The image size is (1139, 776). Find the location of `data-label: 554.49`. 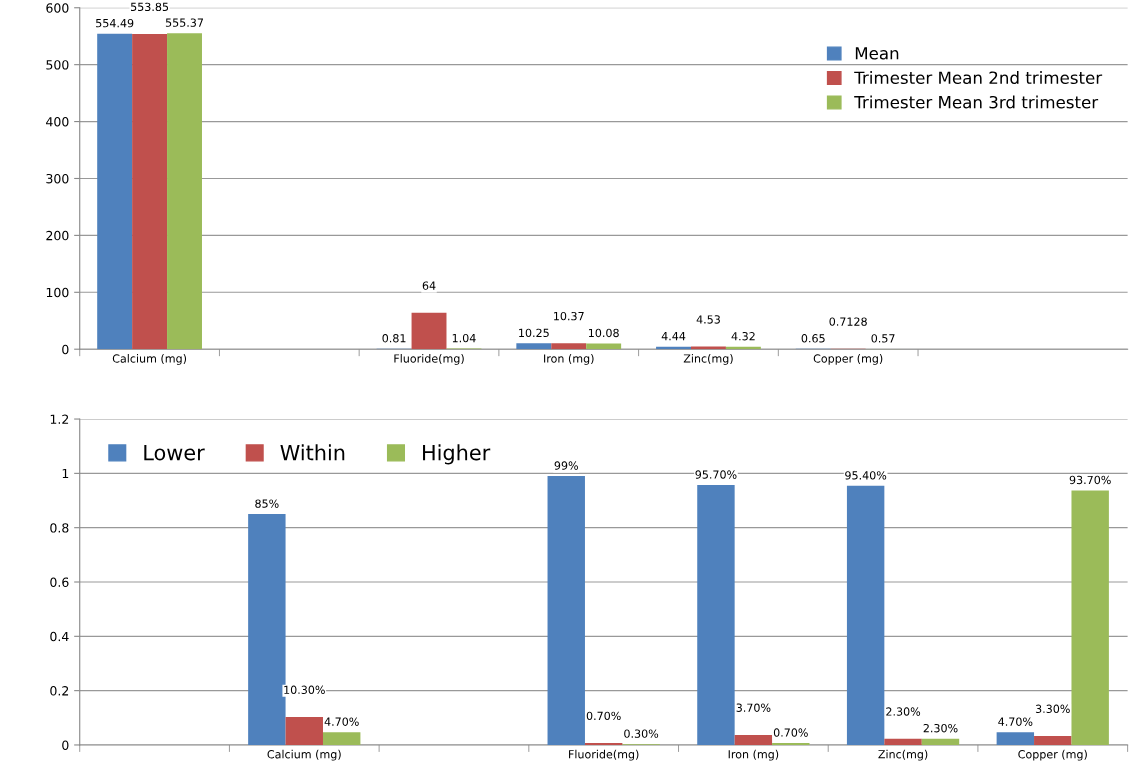

data-label: 554.49 is located at coordinates (115, 23).